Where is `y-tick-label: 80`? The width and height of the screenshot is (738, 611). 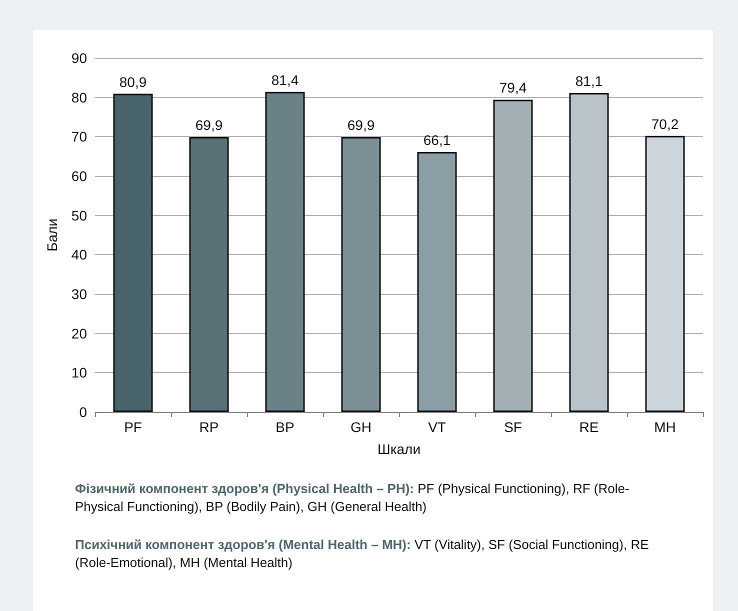 y-tick-label: 80 is located at coordinates (79, 97).